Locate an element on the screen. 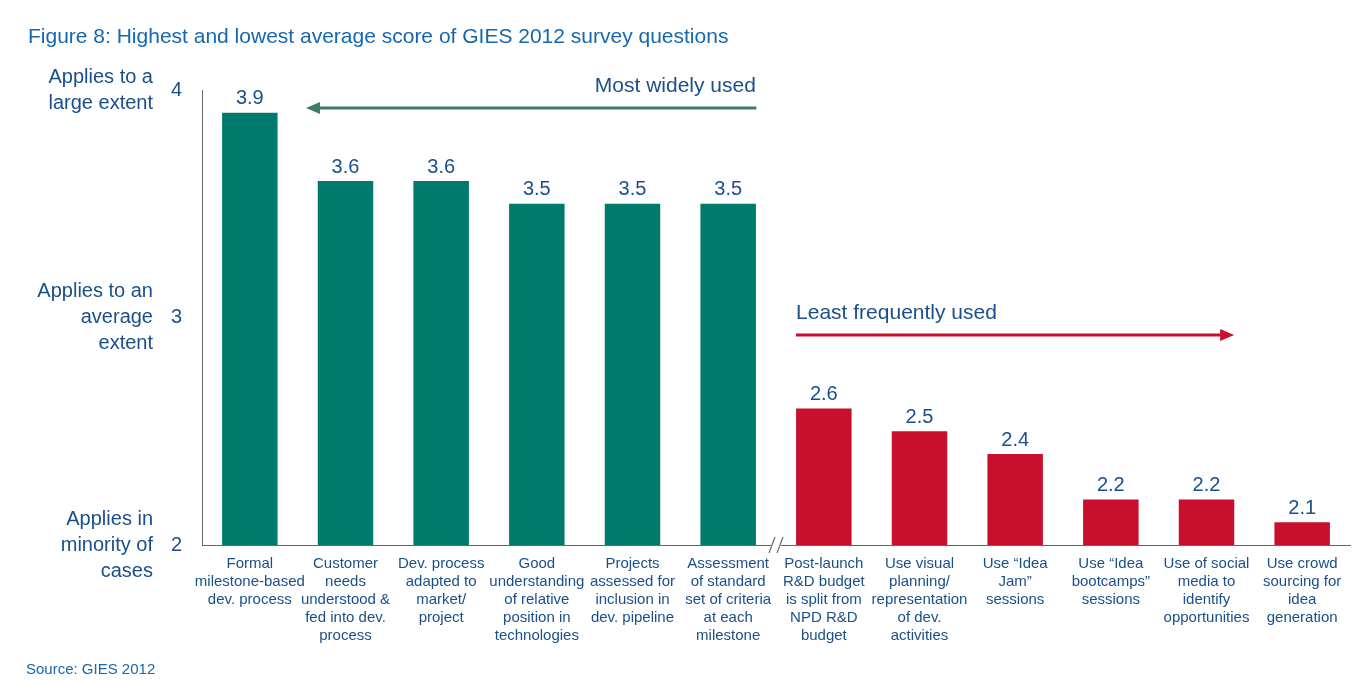  y-tick-label: 4 is located at coordinates (176, 88).